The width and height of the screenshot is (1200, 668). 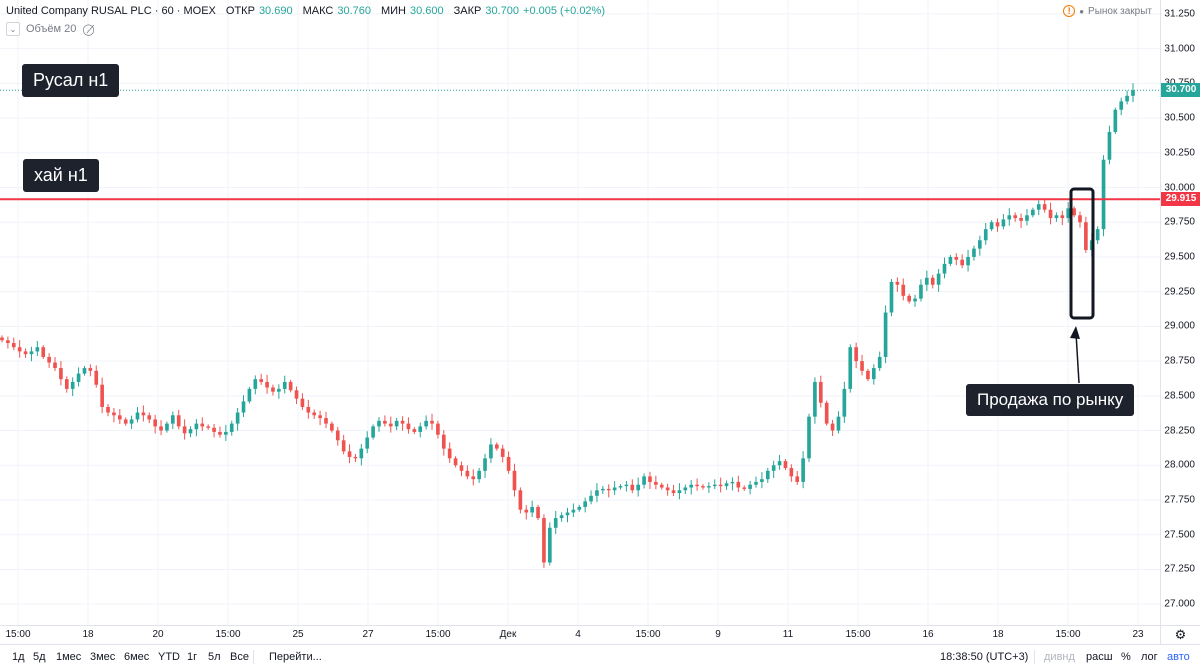 I want to click on chevron-down-icon: ⌄, so click(x=13, y=29).